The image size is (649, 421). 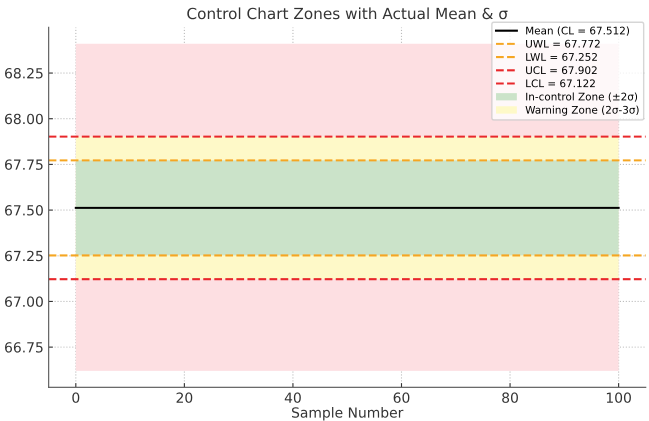 What do you see at coordinates (402, 397) in the screenshot?
I see `x-tick-label: 60` at bounding box center [402, 397].